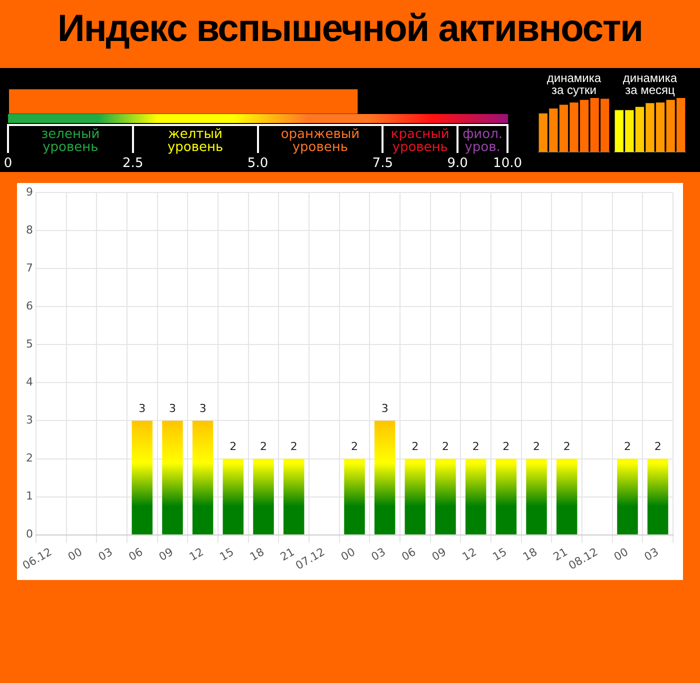  I want to click on y-tick-label: 8, so click(29, 229).